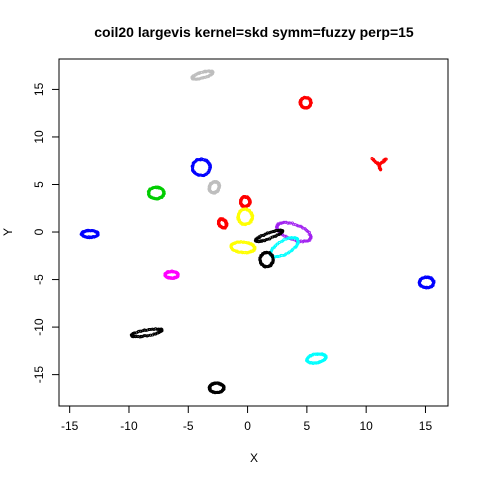  What do you see at coordinates (39, 231) in the screenshot?
I see `y-tick-label: 0` at bounding box center [39, 231].